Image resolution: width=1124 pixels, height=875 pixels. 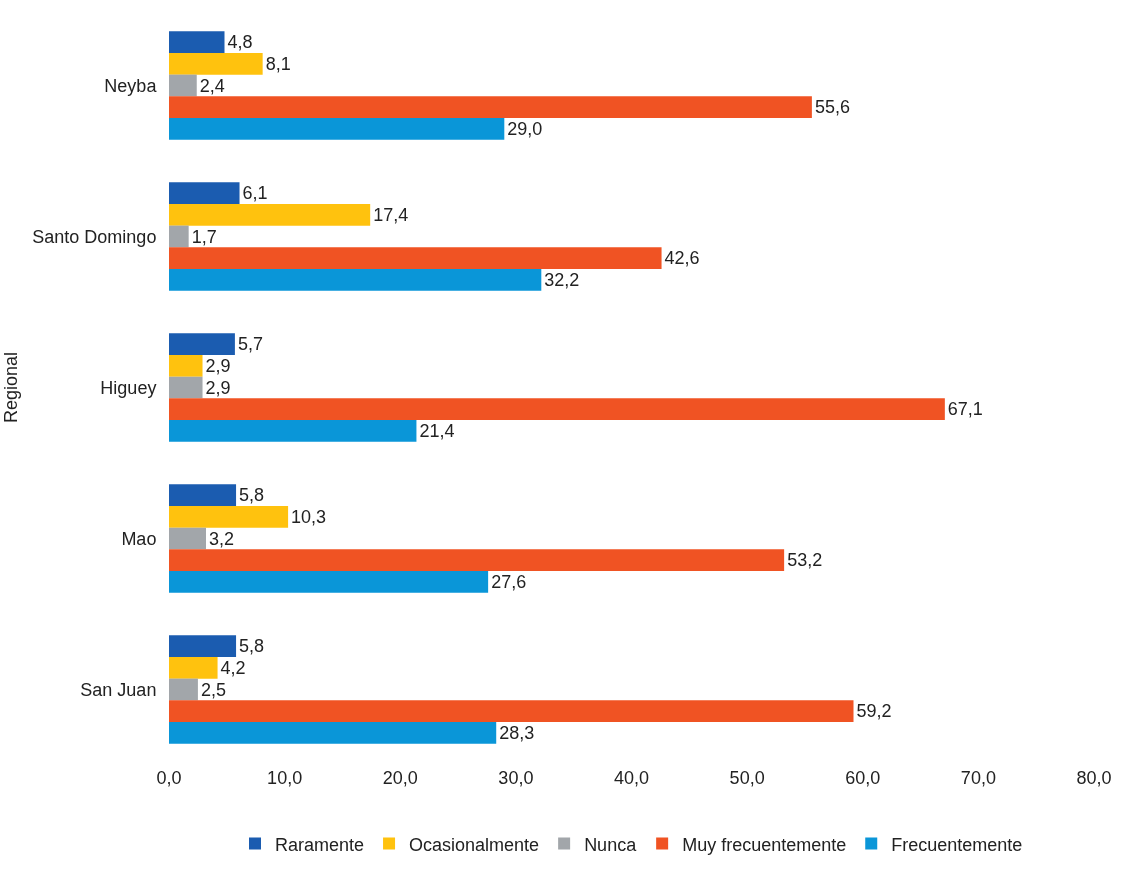 What do you see at coordinates (682, 258) in the screenshot?
I see `data-label: 42,6` at bounding box center [682, 258].